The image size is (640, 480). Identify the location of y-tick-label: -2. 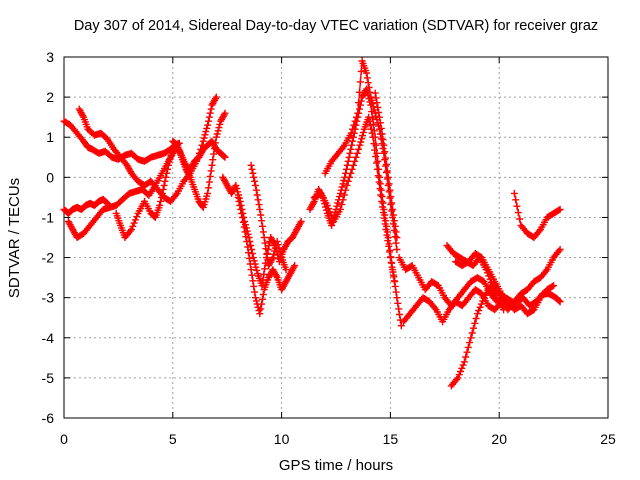
(48, 258).